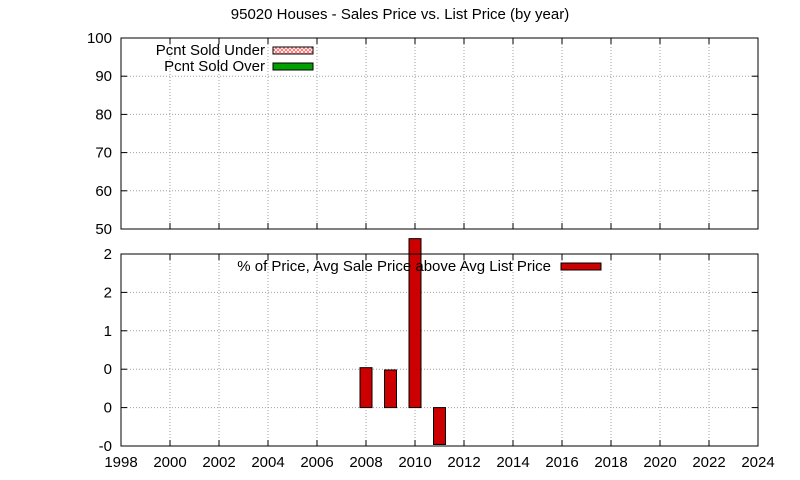 The height and width of the screenshot is (480, 800). What do you see at coordinates (365, 462) in the screenshot?
I see `xtick-label: 2008` at bounding box center [365, 462].